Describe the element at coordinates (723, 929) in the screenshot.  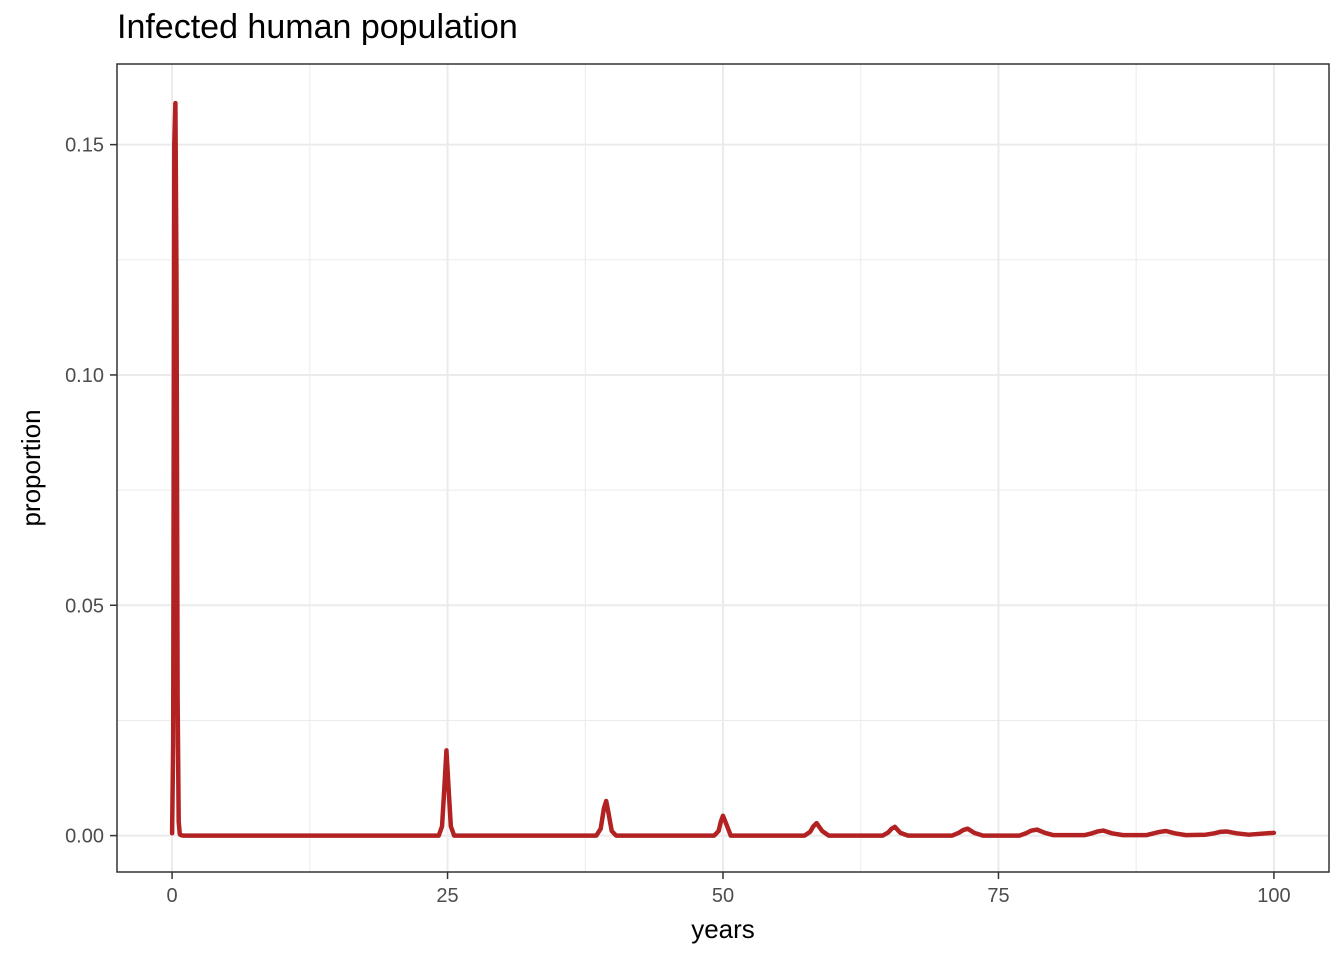
I see `x-axis-title: years` at that location.